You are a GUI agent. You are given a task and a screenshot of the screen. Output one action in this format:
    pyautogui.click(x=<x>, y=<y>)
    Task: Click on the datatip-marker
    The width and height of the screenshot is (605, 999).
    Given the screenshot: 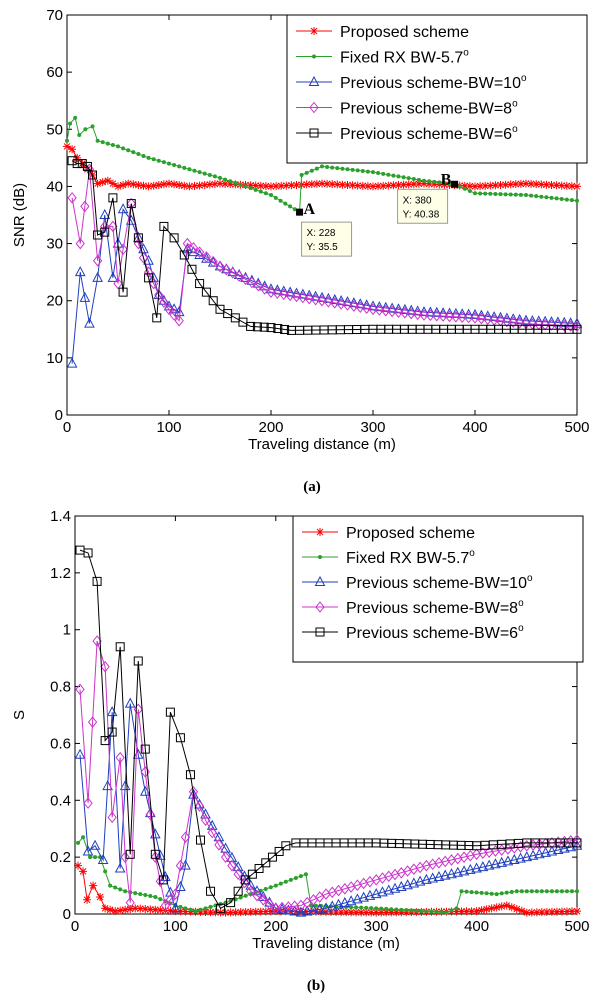 What is the action you would take?
    pyautogui.click(x=455, y=184)
    